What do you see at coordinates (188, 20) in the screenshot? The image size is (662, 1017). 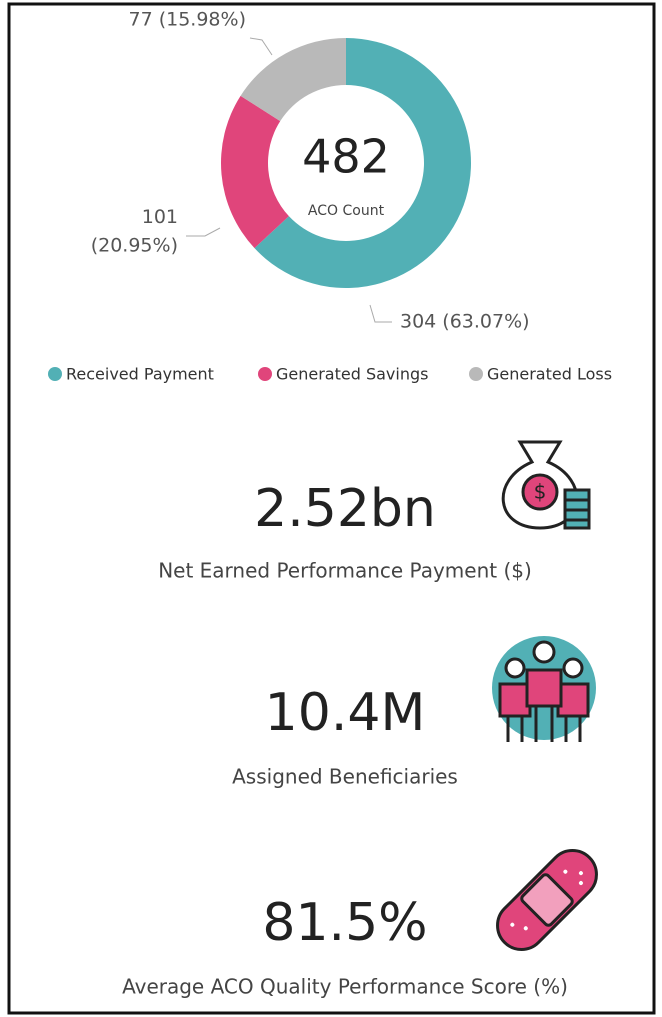 I see `data-label: 77 (15.98%)` at bounding box center [188, 20].